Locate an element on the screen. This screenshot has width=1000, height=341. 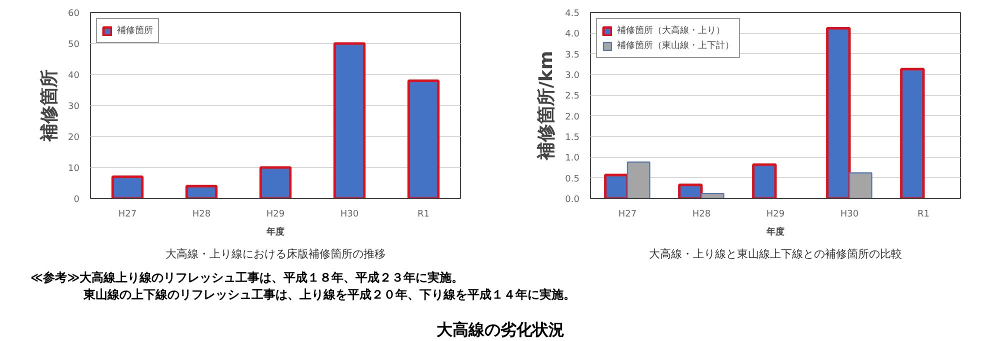
y-tick-label: 60 is located at coordinates (74, 14).